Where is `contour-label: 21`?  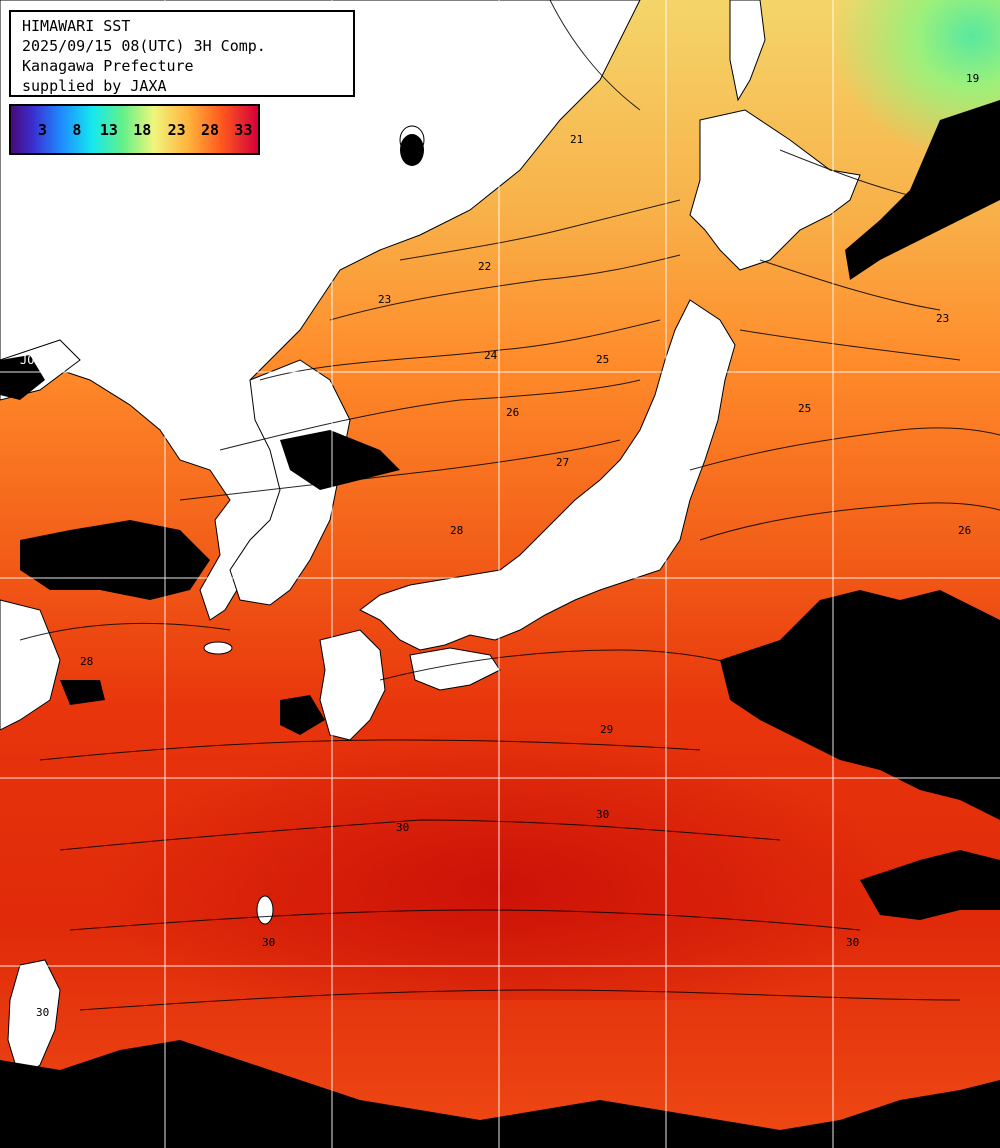 contour-label: 21 is located at coordinates (576, 139).